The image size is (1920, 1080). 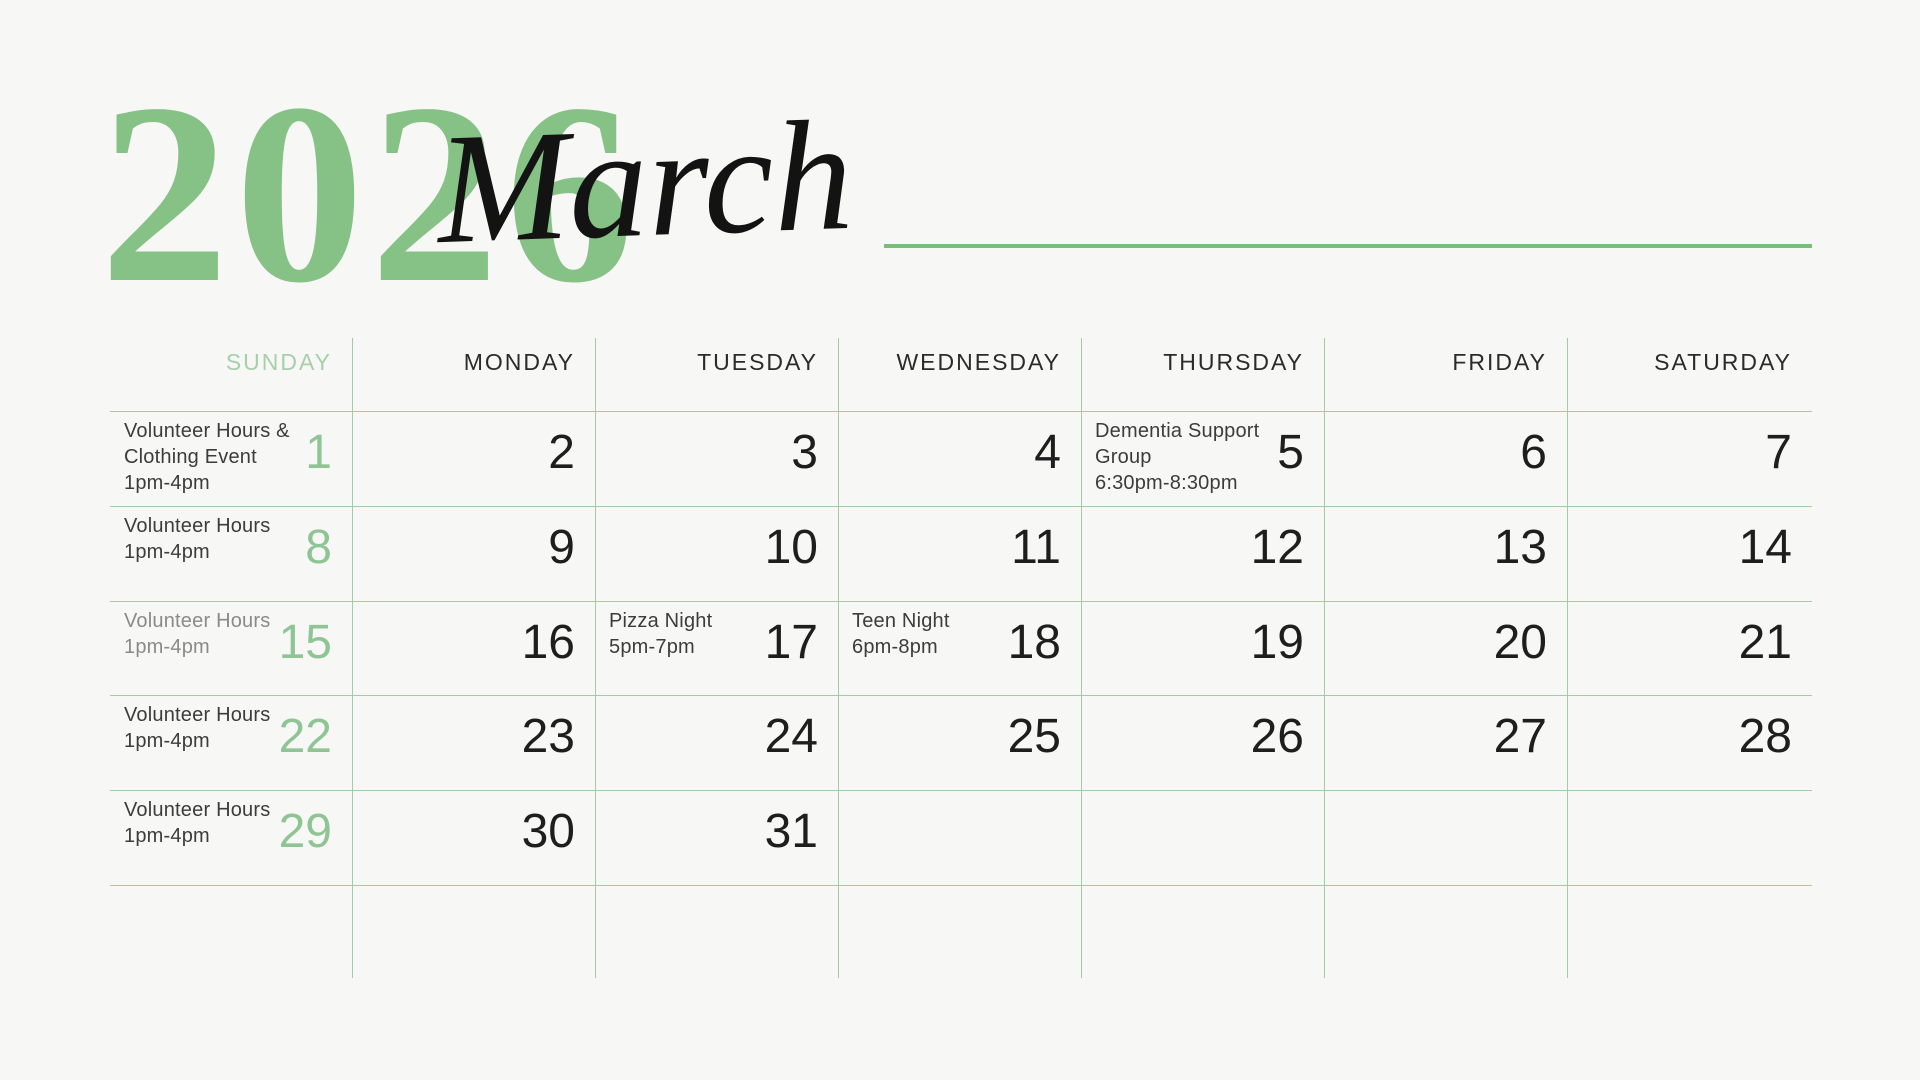 What do you see at coordinates (318, 547) in the screenshot?
I see `day-number: 8` at bounding box center [318, 547].